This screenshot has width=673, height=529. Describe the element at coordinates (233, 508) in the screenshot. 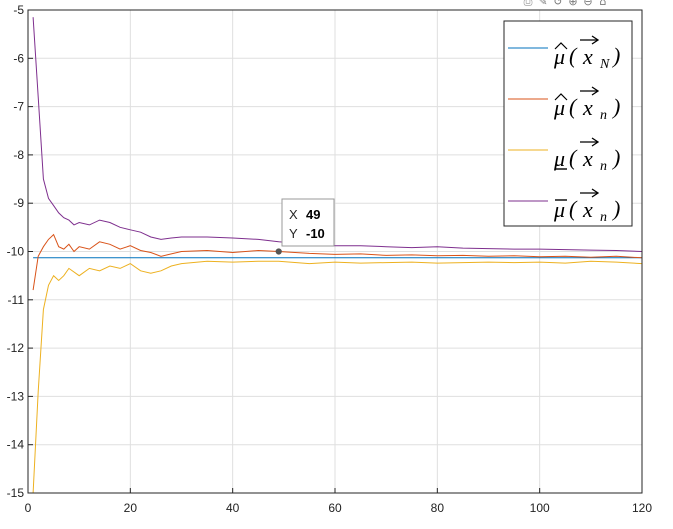

I see `x-tick-label: 40` at that location.